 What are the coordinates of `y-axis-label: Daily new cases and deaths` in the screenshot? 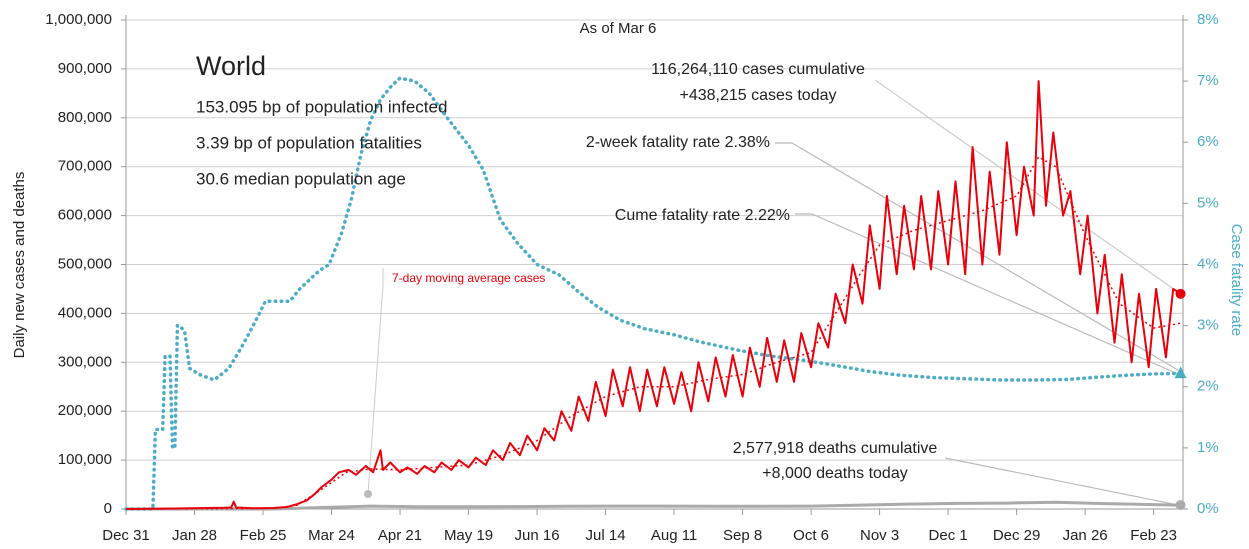 It's located at (19, 265).